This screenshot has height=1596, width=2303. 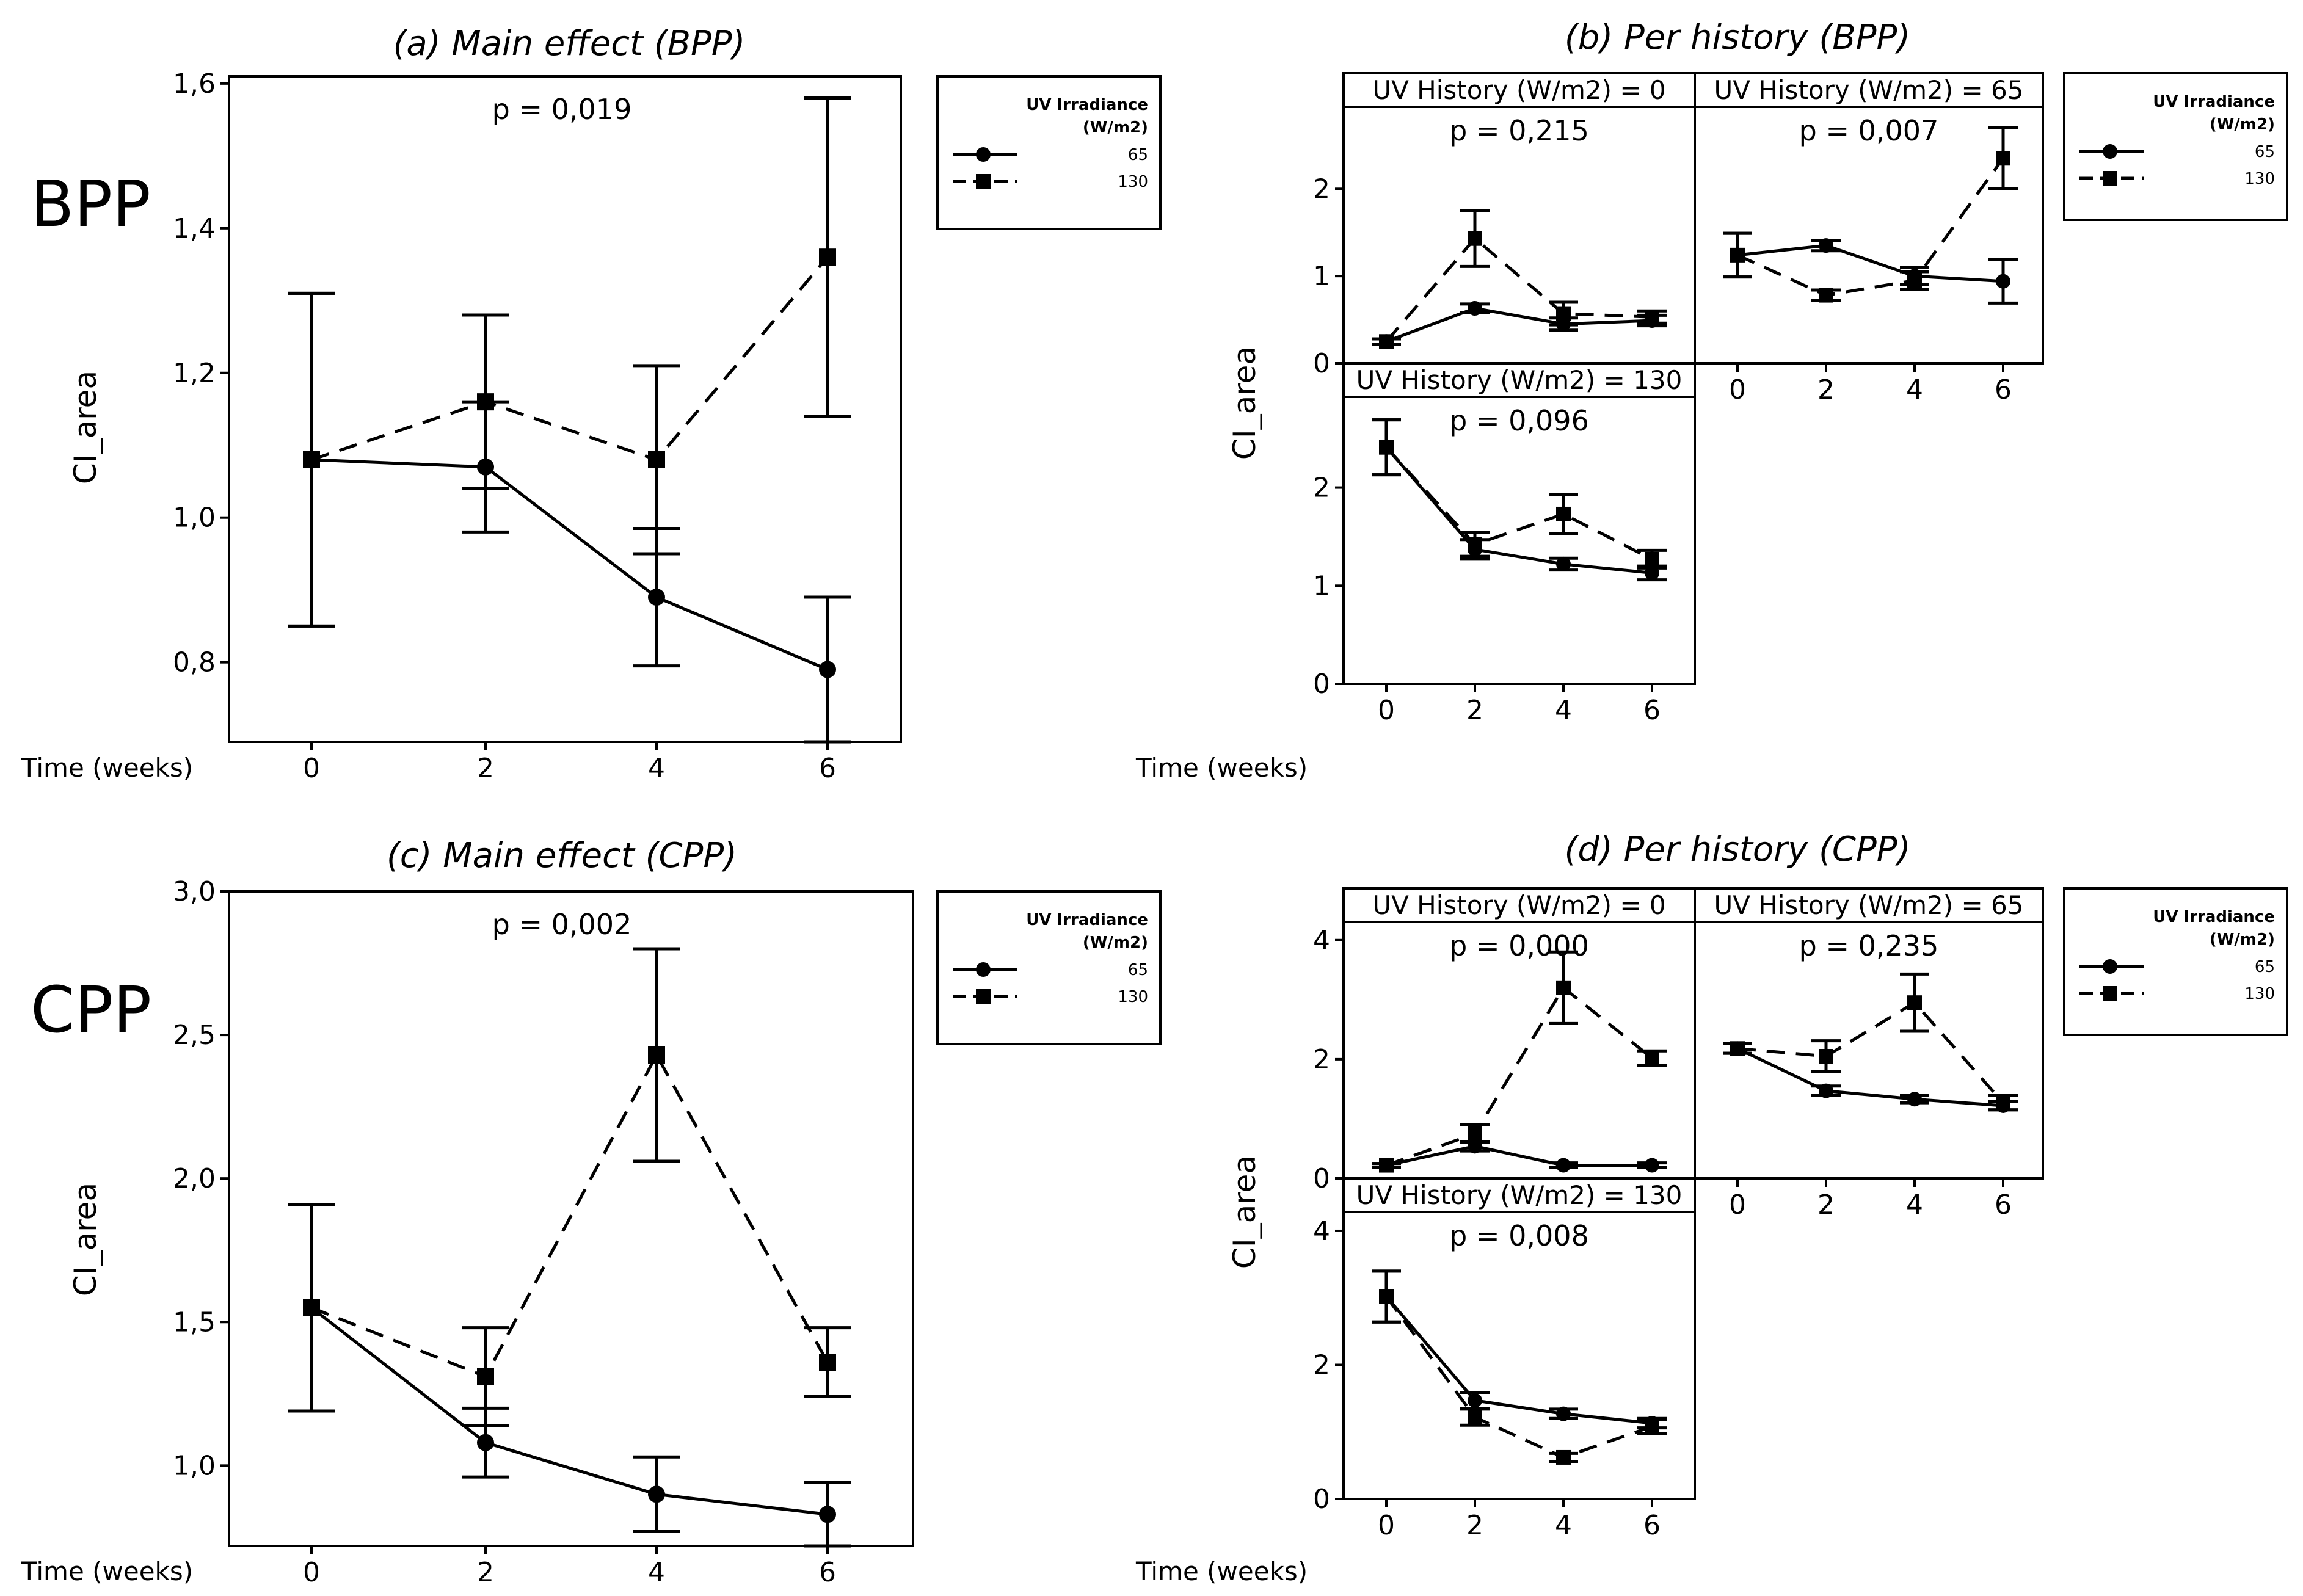 I want to click on chart-d-legend-box, so click(x=2175, y=961).